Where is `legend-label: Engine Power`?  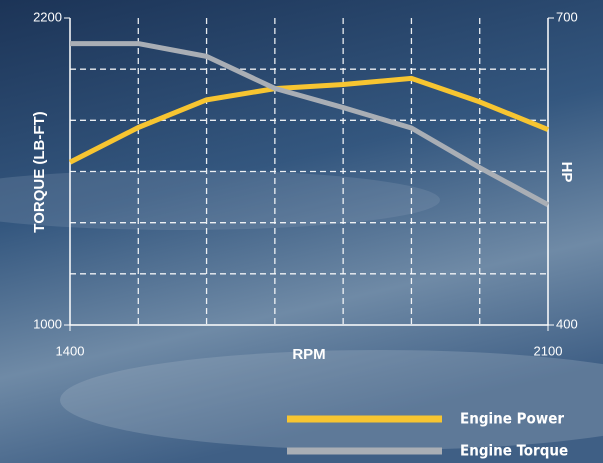
legend-label: Engine Power is located at coordinates (512, 419).